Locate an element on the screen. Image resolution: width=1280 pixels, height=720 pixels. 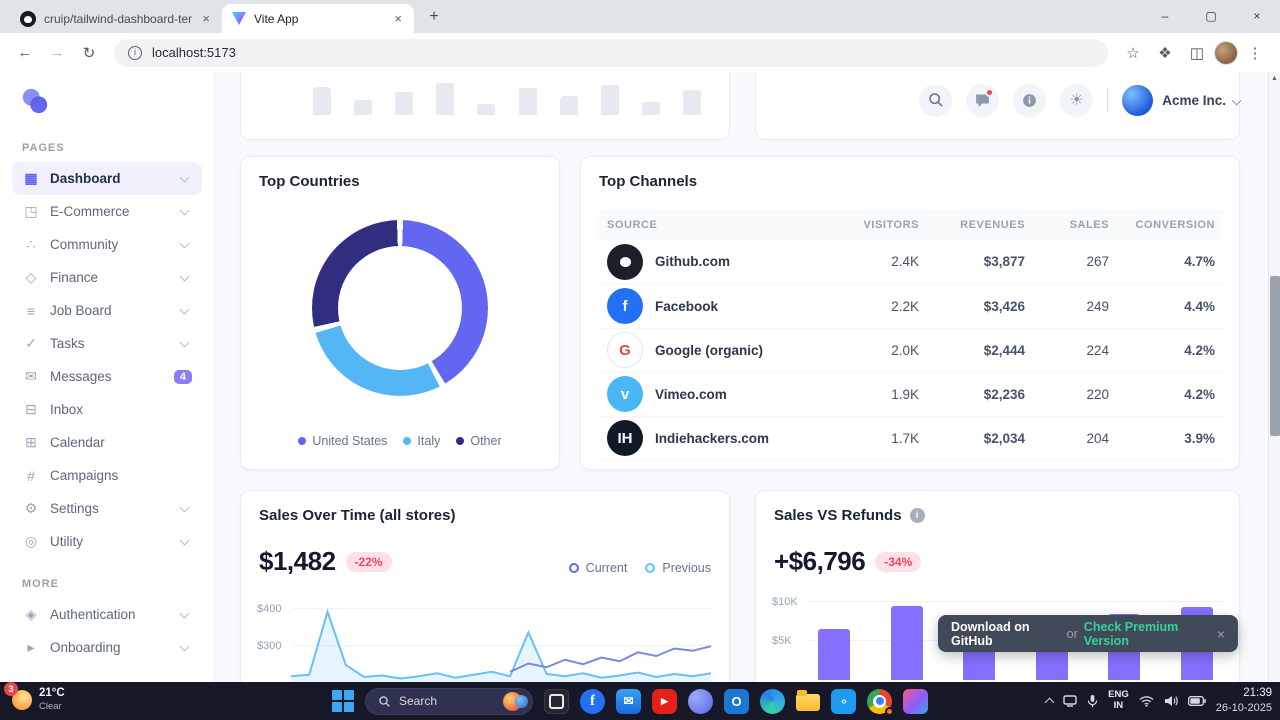
info-tooltip-icon: i is located at coordinates (917, 515).